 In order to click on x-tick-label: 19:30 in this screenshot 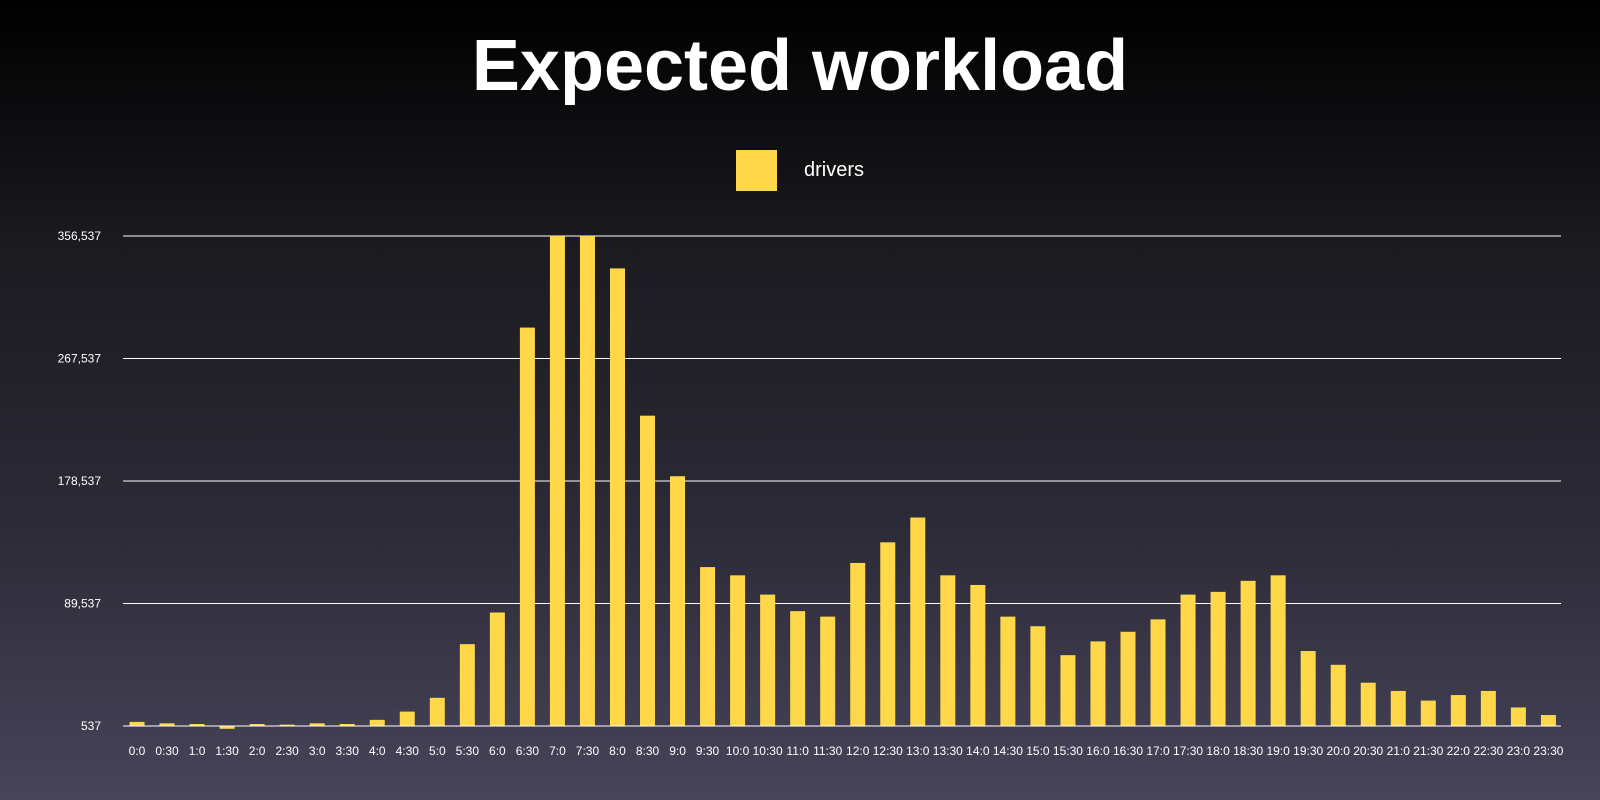, I will do `click(1308, 751)`.